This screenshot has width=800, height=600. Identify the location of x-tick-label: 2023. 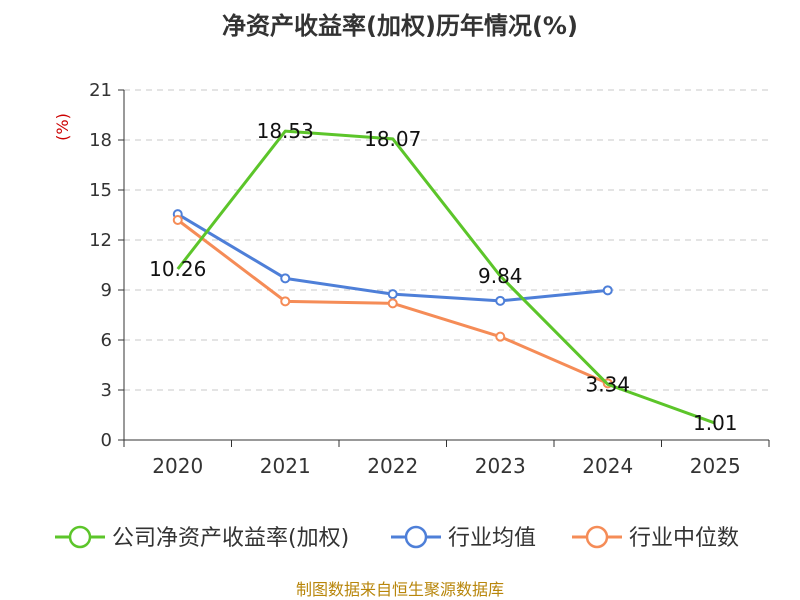
(500, 466).